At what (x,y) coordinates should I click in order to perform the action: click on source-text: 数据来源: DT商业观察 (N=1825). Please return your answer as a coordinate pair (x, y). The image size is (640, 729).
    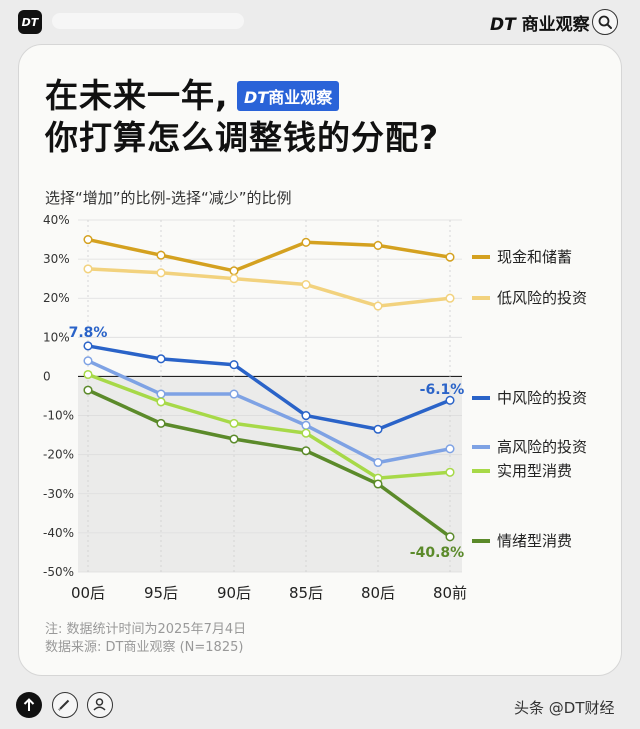
    Looking at the image, I should click on (144, 647).